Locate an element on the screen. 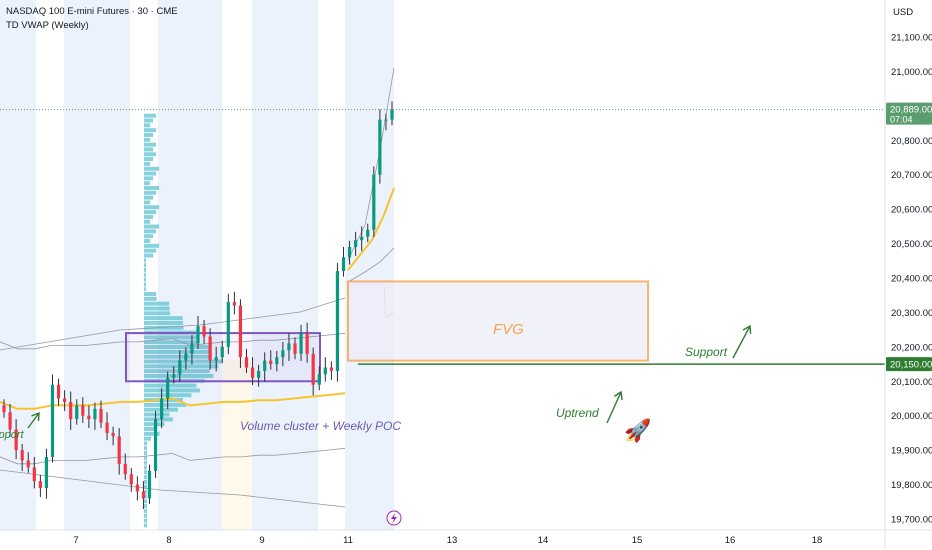  price-tick-label: 21,100.00 is located at coordinates (911, 38).